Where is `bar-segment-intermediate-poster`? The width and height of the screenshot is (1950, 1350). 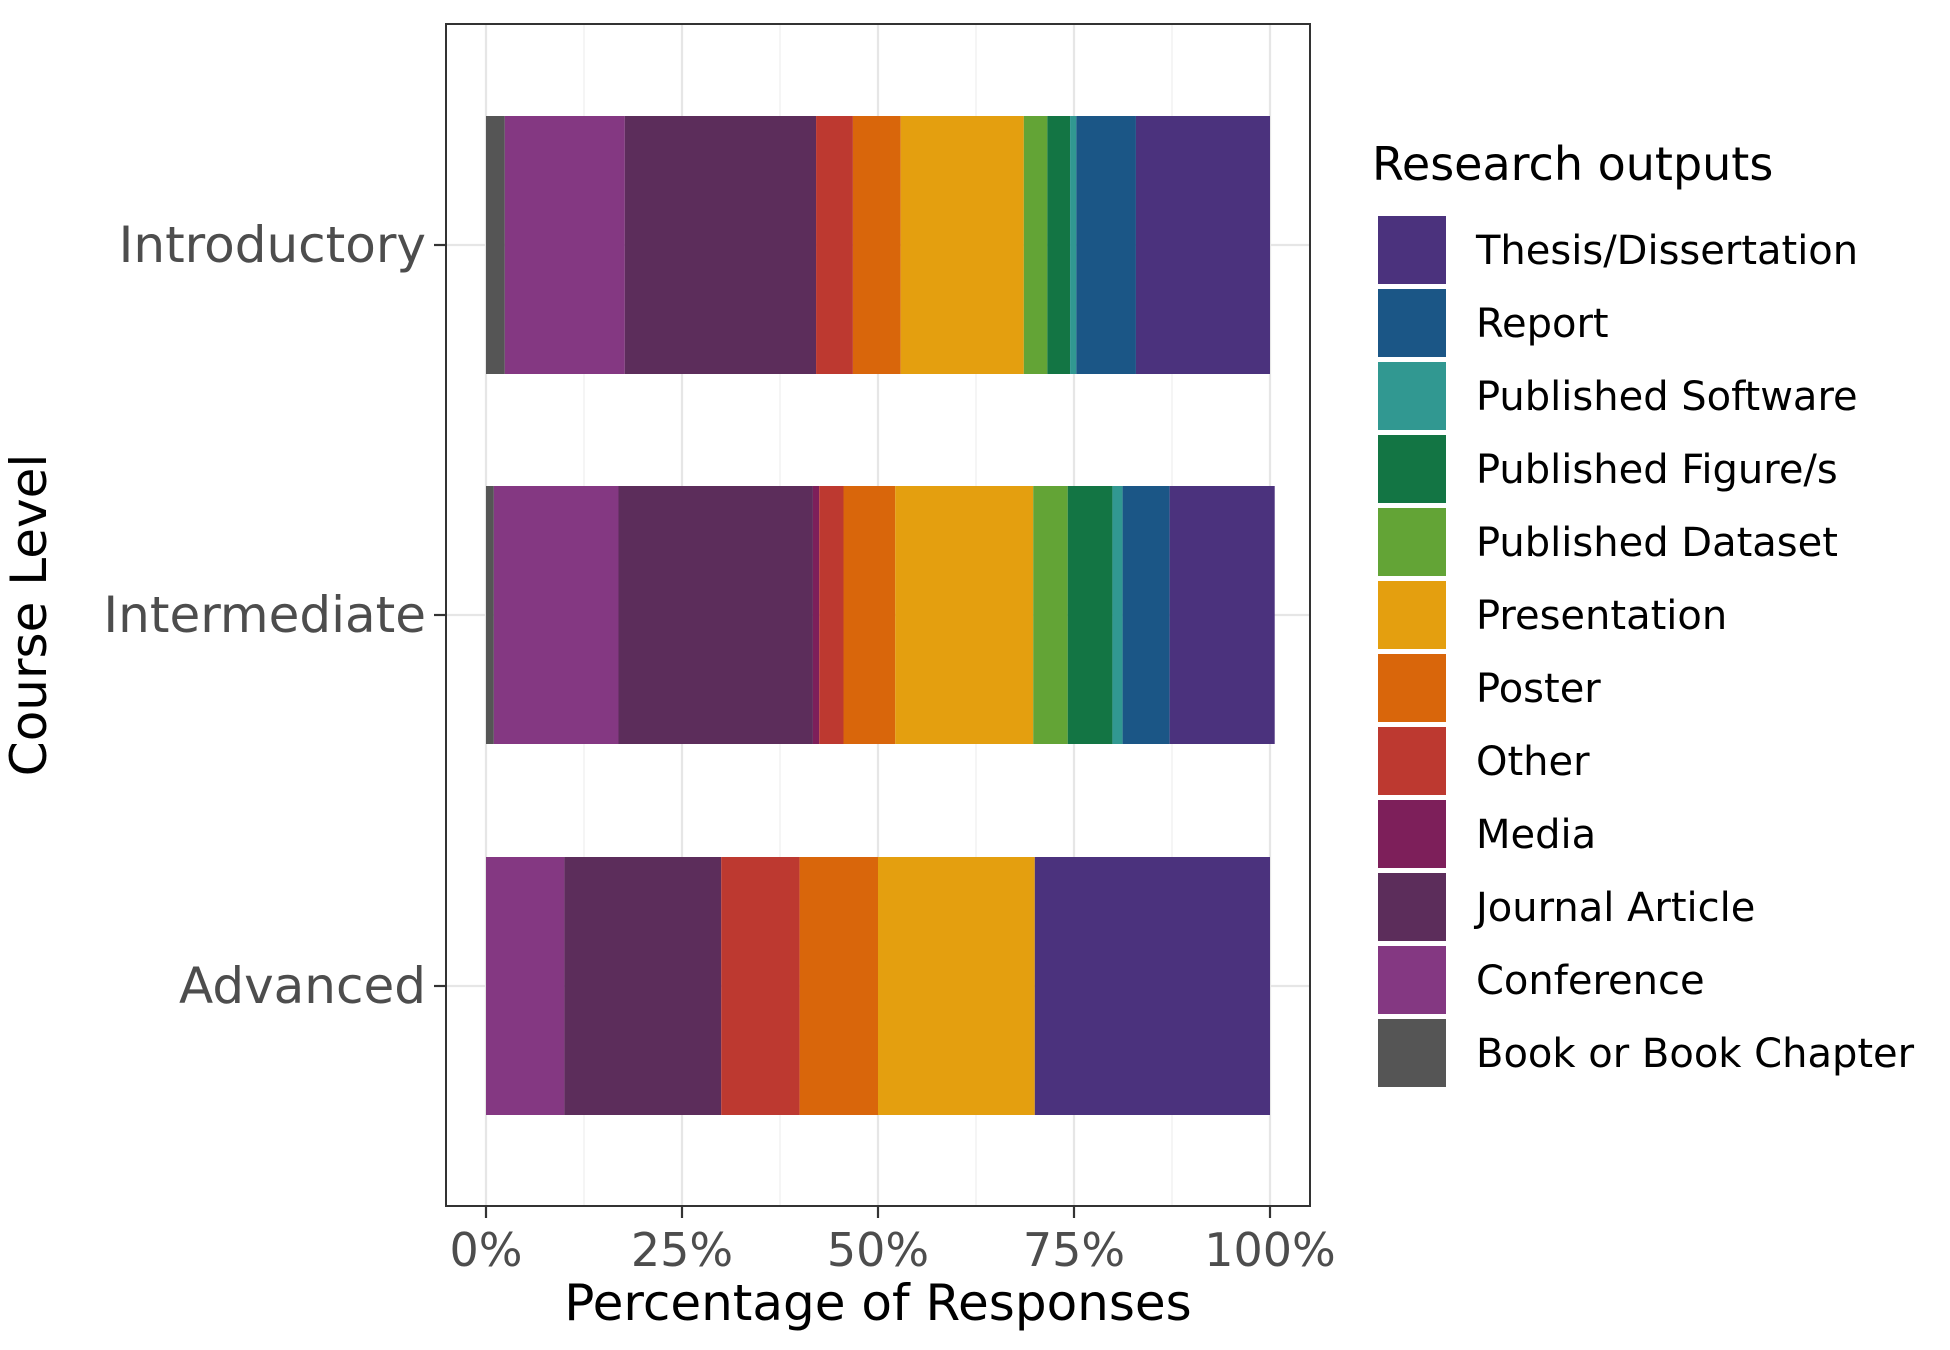
bar-segment-intermediate-poster is located at coordinates (869, 615).